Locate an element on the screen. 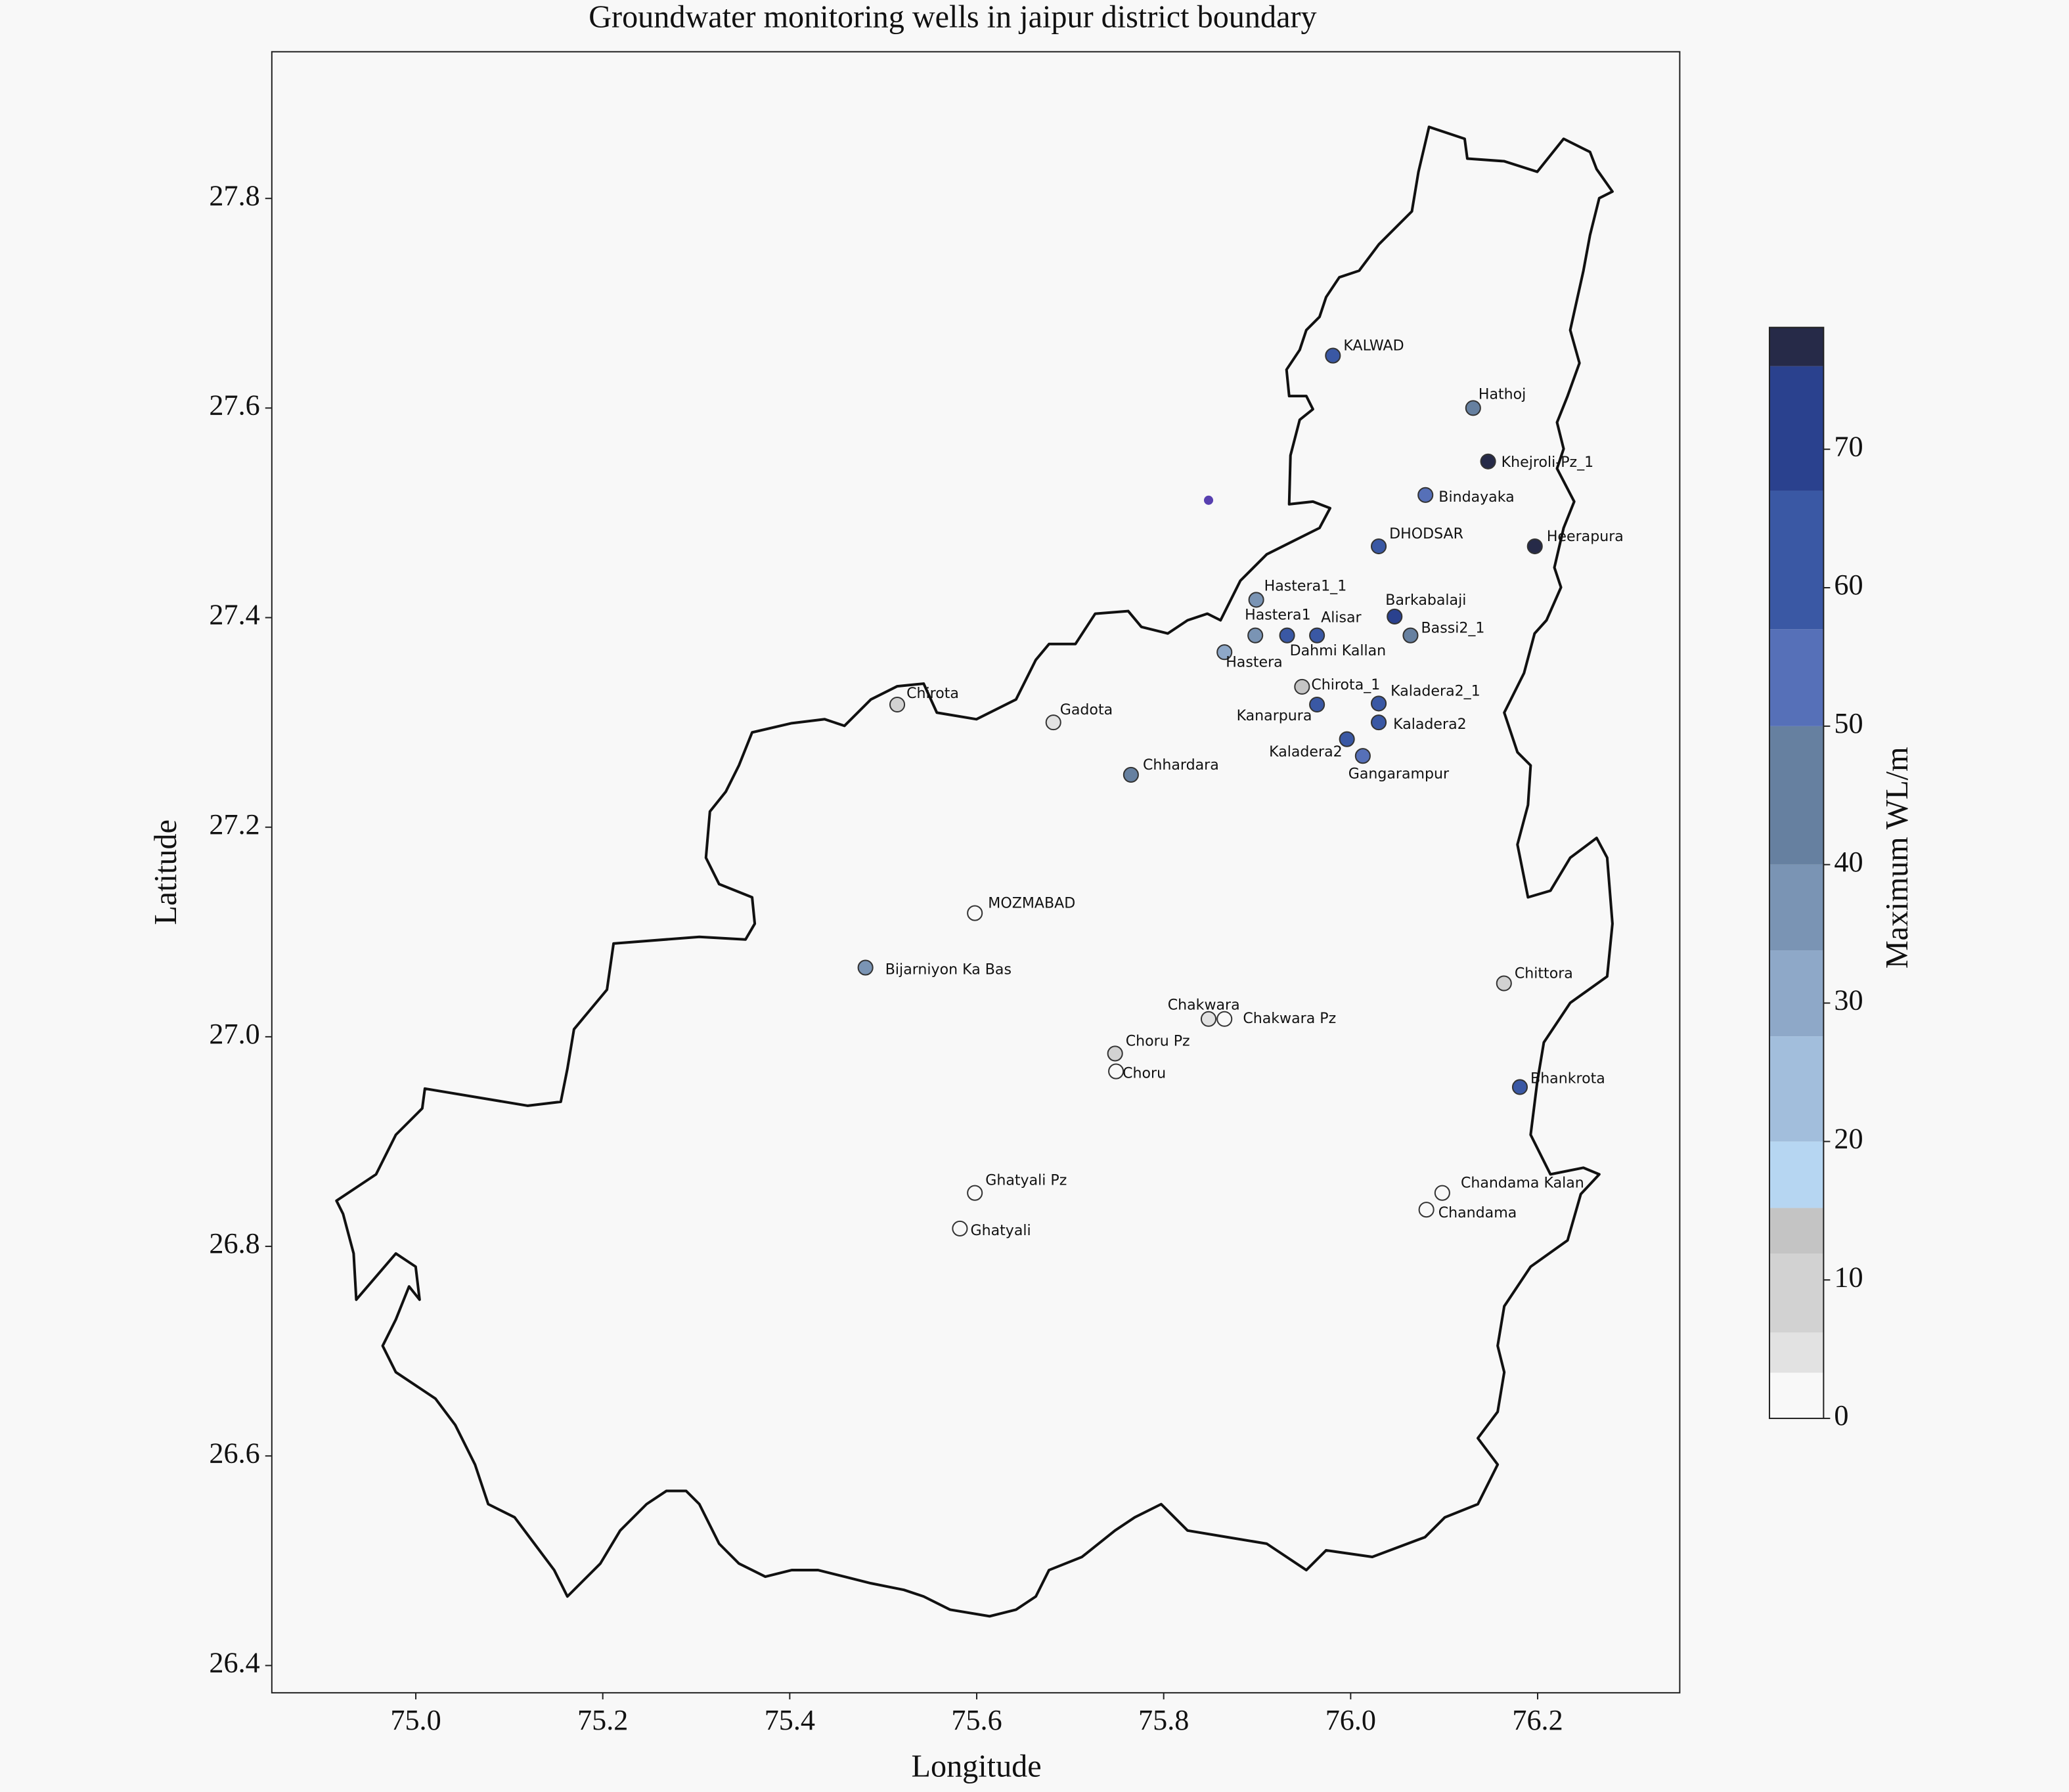 The height and width of the screenshot is (1792, 2069). well-label: MOZMABAD is located at coordinates (1031, 903).